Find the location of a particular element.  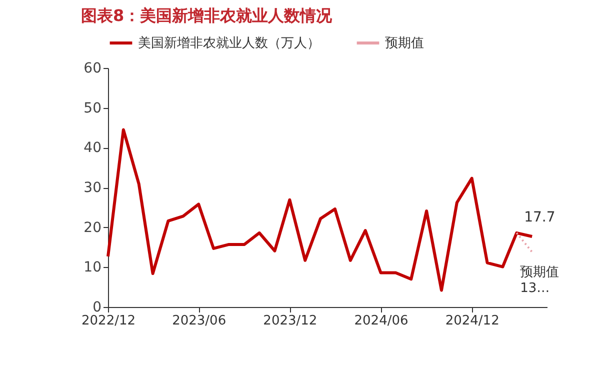

x-tick-label: 2022/12 is located at coordinates (108, 321).